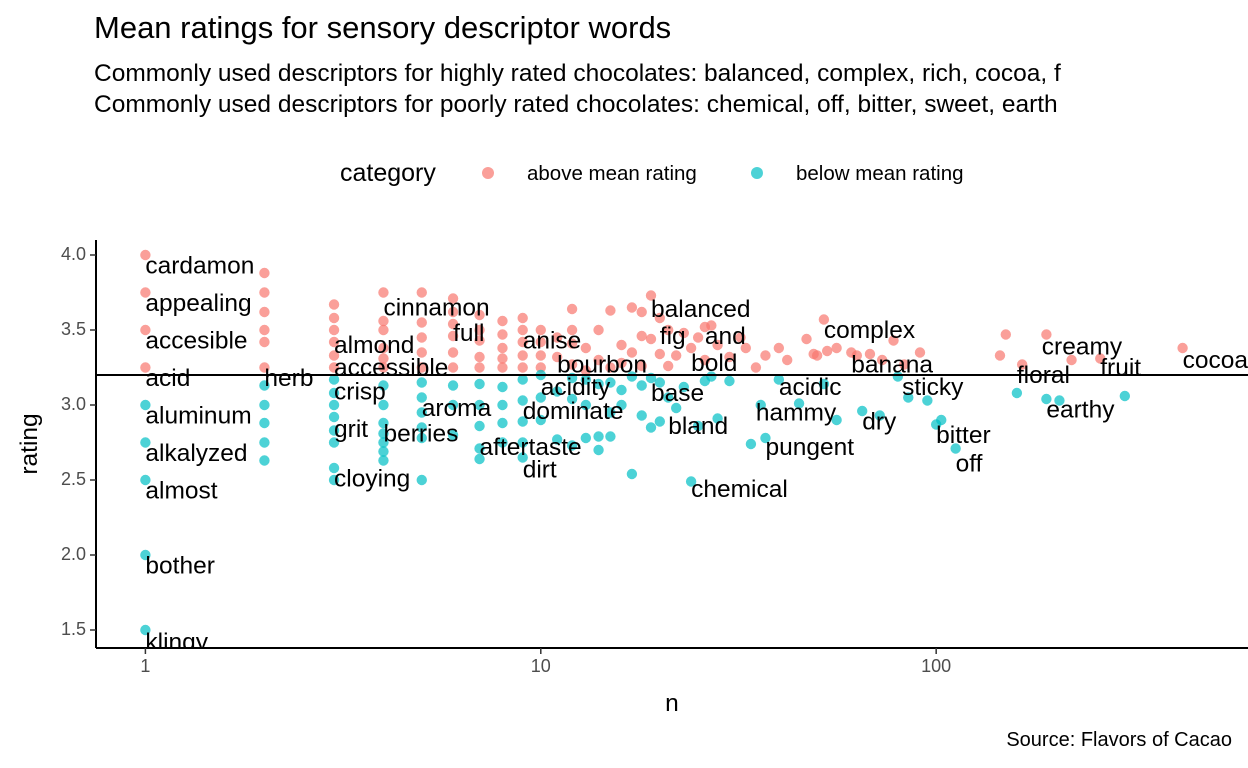 This screenshot has height=768, width=1248. What do you see at coordinates (288, 378) in the screenshot?
I see `word-label-herb: herb` at bounding box center [288, 378].